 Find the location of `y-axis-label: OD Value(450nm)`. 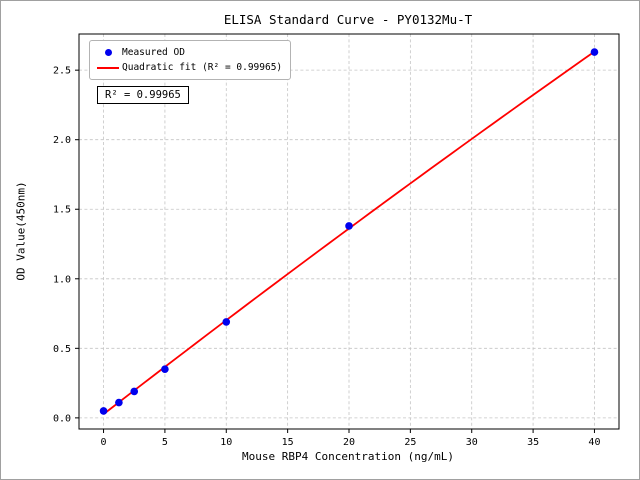

y-axis-label: OD Value(450nm) is located at coordinates (21, 231).